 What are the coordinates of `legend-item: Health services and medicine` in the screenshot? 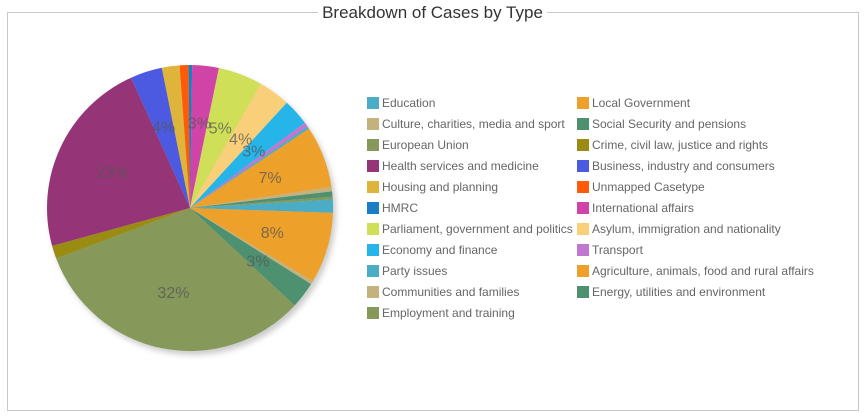 It's located at (453, 166).